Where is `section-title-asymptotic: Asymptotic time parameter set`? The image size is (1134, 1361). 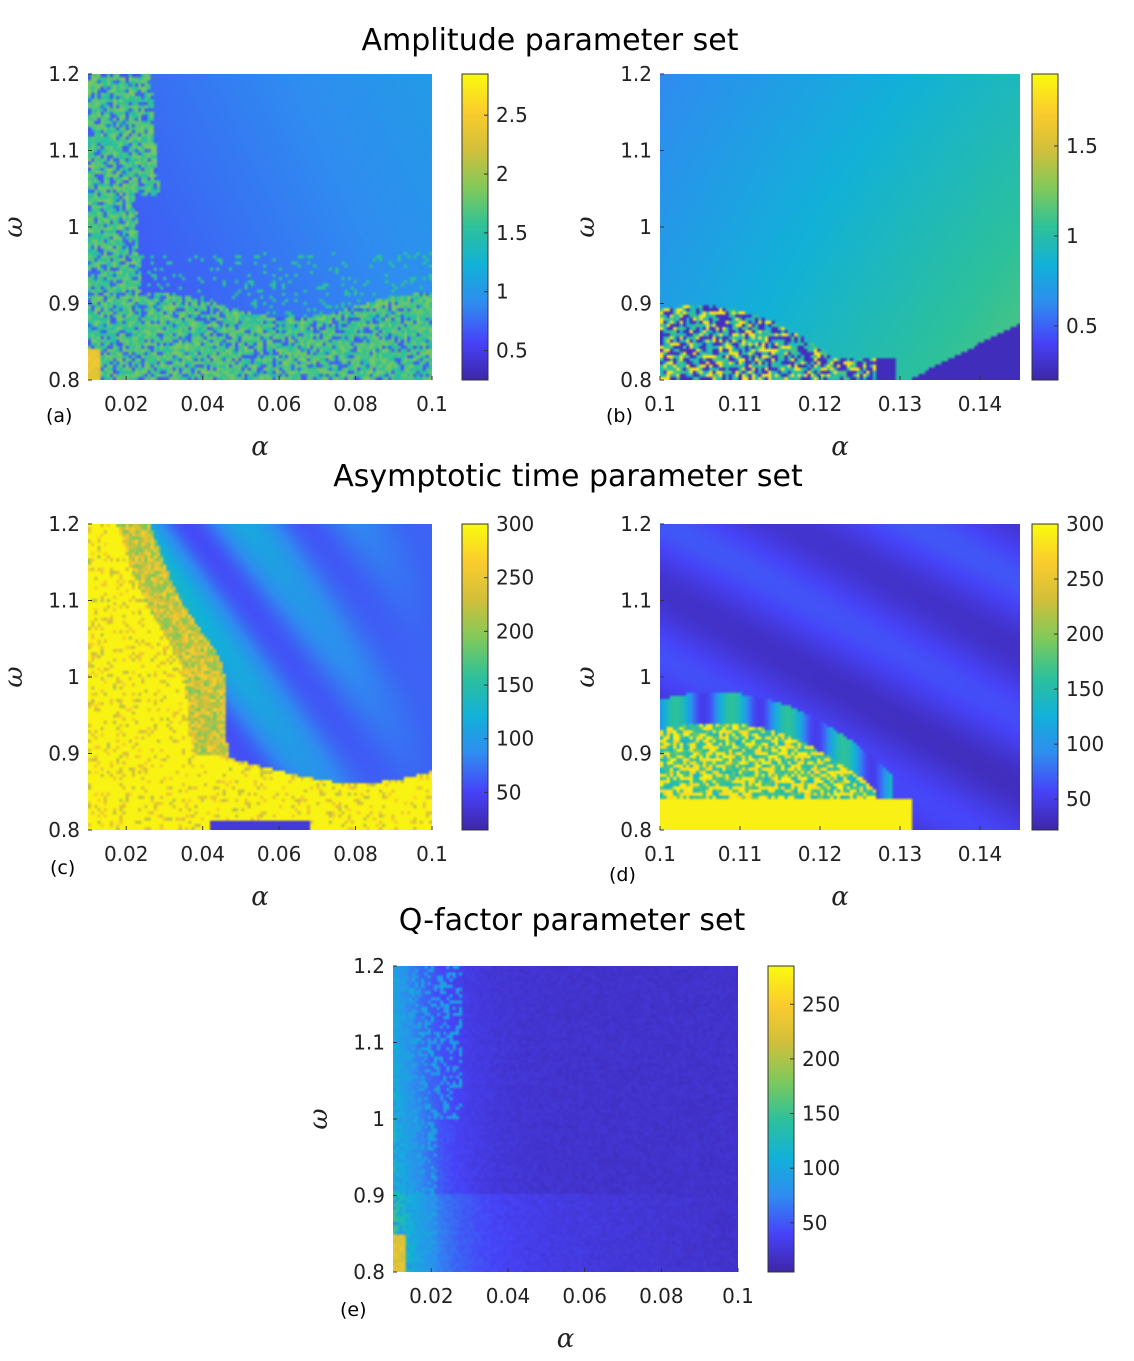
section-title-asymptotic: Asymptotic time parameter set is located at coordinates (568, 476).